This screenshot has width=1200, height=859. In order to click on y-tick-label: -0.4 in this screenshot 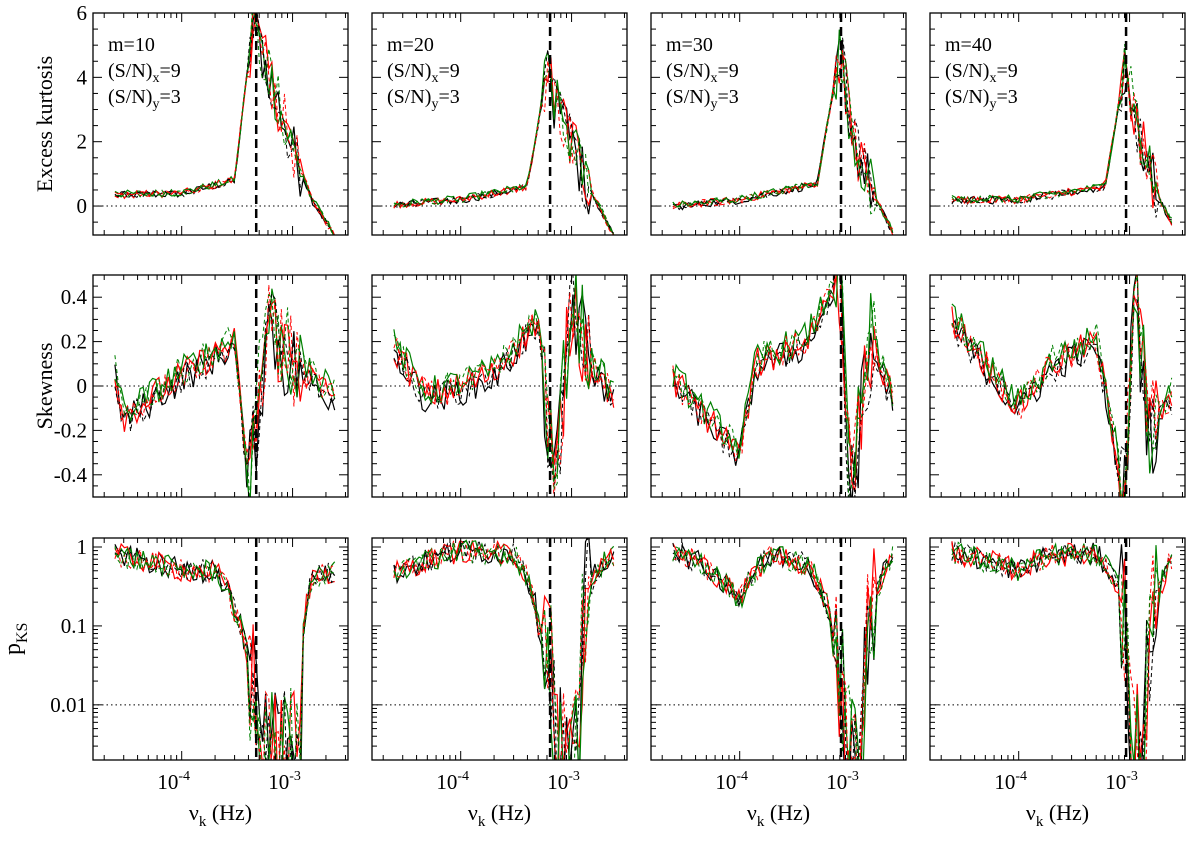, I will do `click(71, 475)`.